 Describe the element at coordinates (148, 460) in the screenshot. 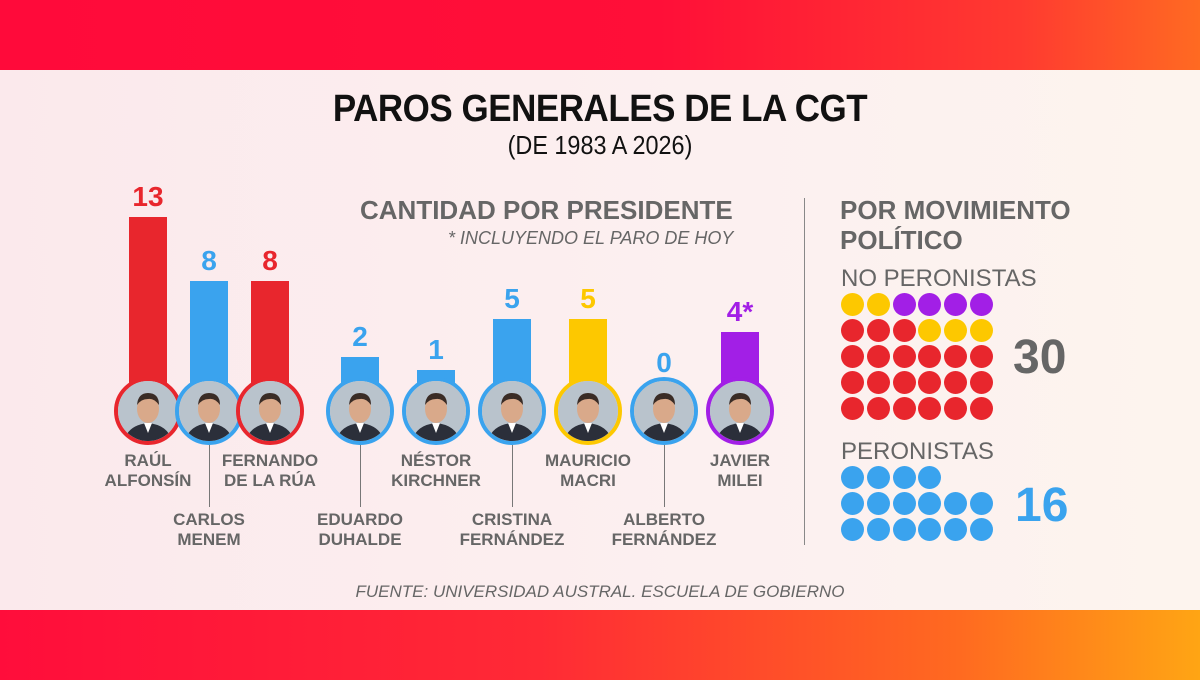

I see `president-name-line: RAÚL` at that location.